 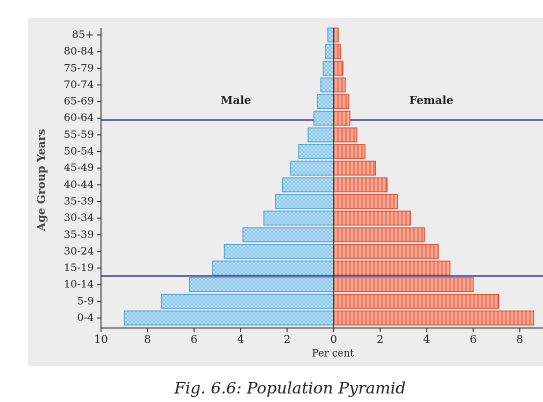 I want to click on x-axis-label: Per cent, so click(x=333, y=354).